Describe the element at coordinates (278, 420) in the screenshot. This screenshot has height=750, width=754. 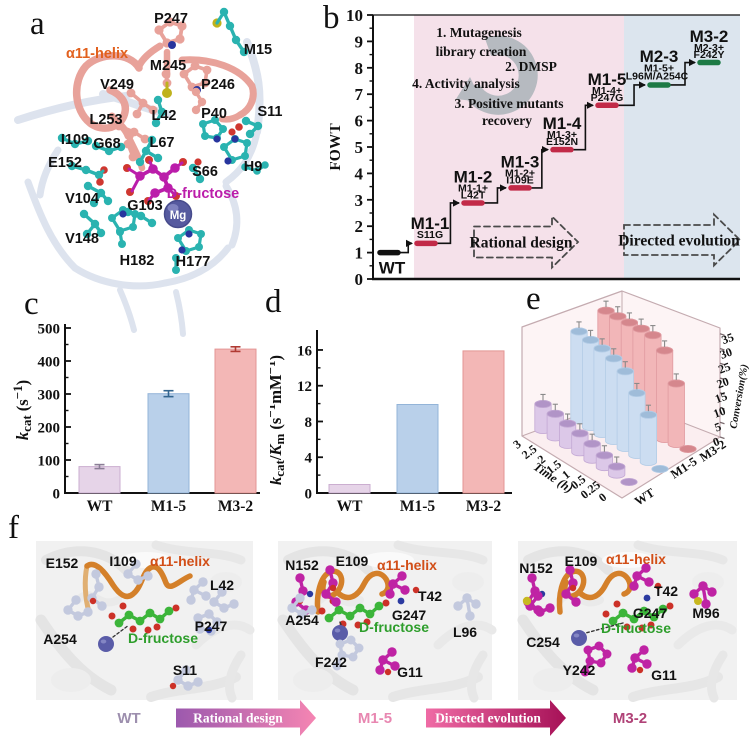
I see `svg-text: kcat/Km (s−1mM−1)` at that location.